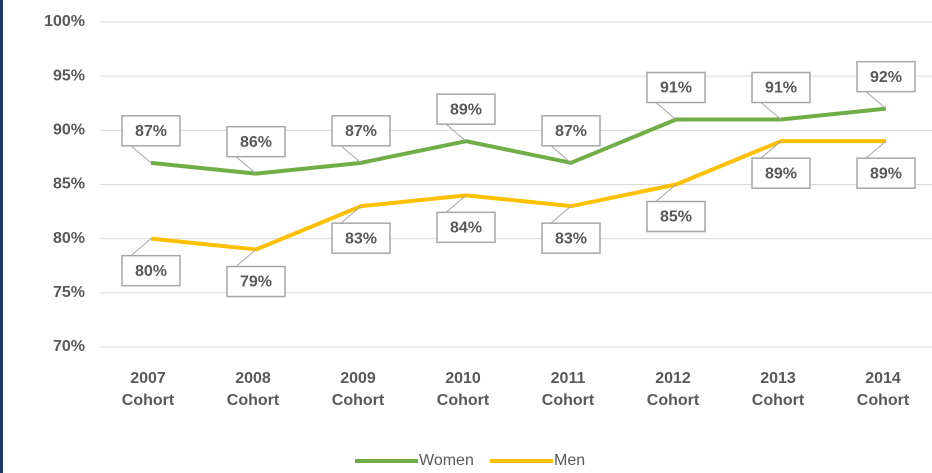 This screenshot has height=473, width=932. I want to click on y-tick-label: 100%, so click(64, 21).